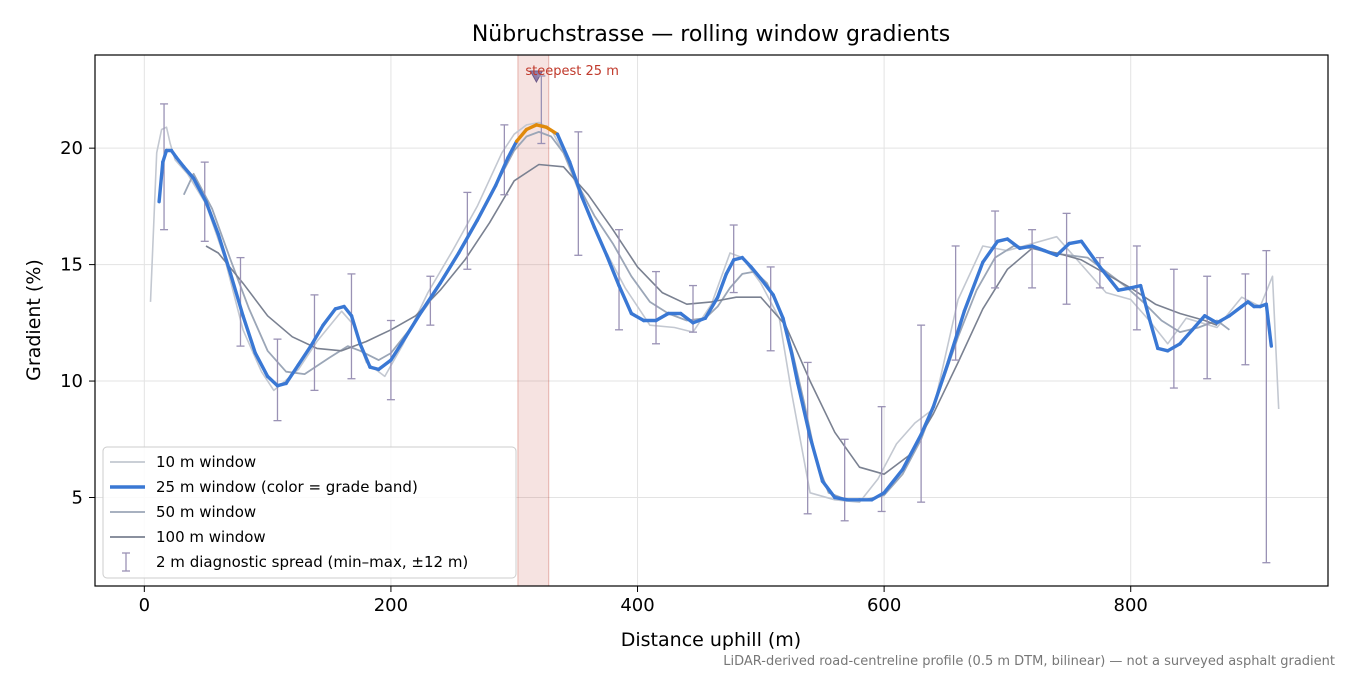 Image resolution: width=1350 pixels, height=679 pixels. Describe the element at coordinates (77, 498) in the screenshot. I see `y-tick-label: 5` at that location.